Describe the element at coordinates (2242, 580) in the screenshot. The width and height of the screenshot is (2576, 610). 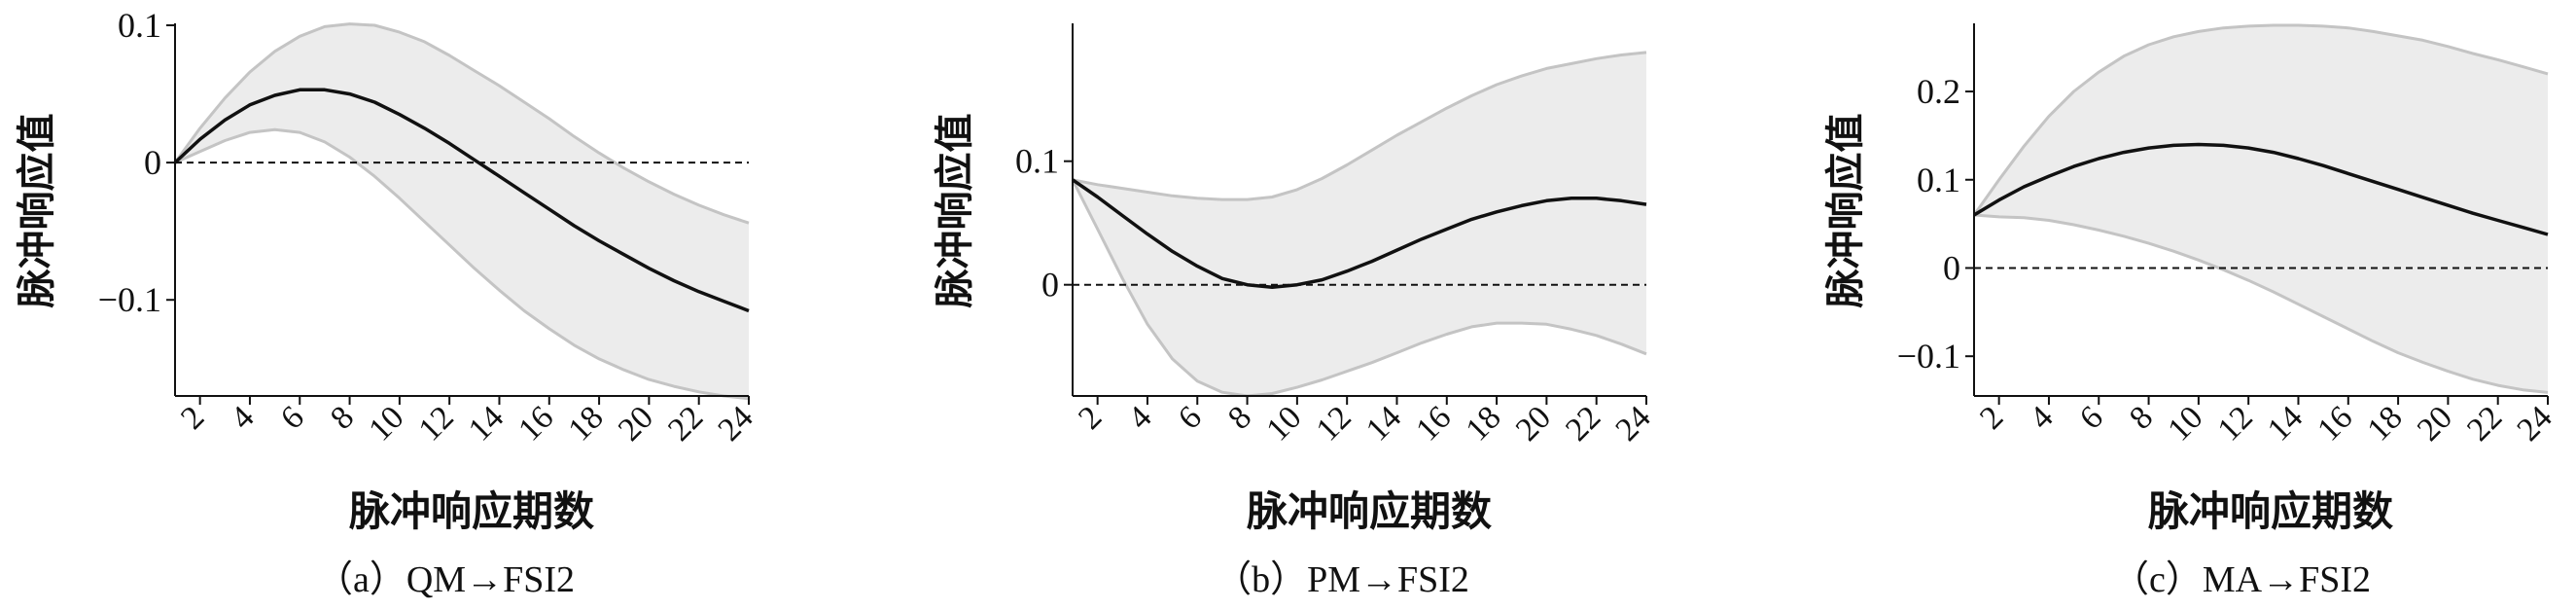
I see `panel-caption: （c）MA→FSI2` at that location.